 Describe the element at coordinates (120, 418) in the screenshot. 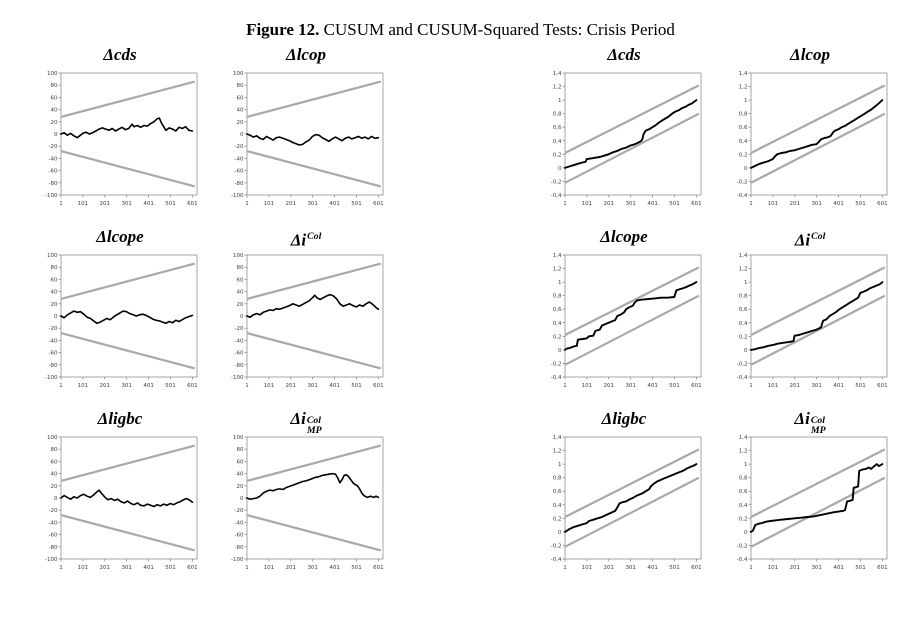

I see `chart-title-text: Δligbc` at that location.